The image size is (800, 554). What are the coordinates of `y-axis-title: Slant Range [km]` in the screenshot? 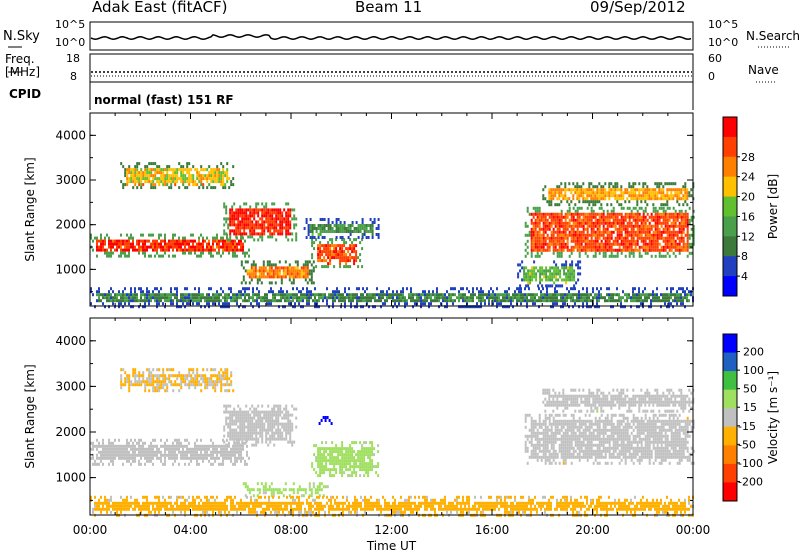 It's located at (30, 209).